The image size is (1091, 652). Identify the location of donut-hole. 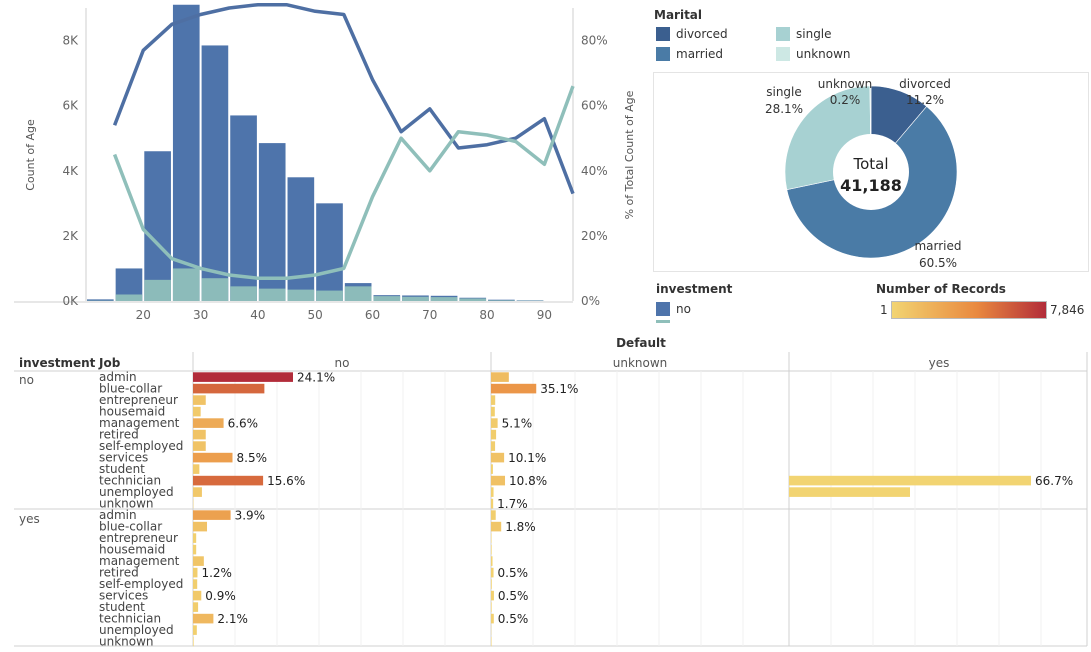
(871, 172).